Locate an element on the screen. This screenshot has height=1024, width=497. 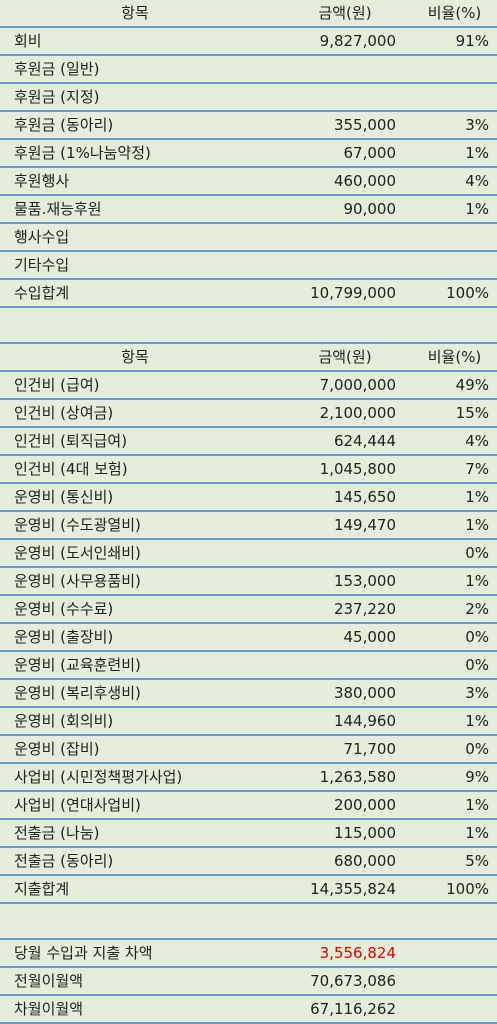
row-amount: 70,673,086 is located at coordinates (336, 981).